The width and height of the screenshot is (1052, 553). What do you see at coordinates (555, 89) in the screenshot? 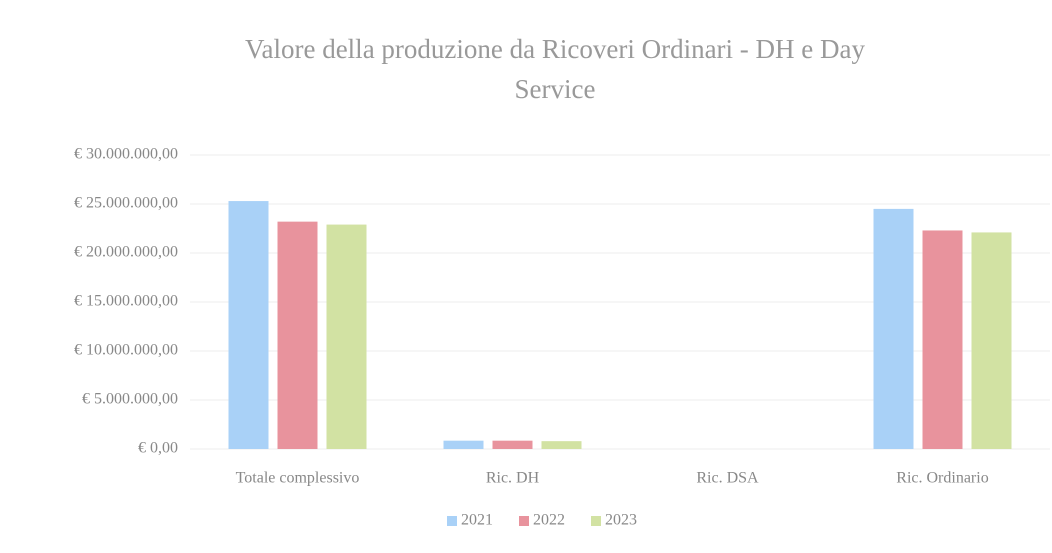
I see `chart-subtitle: Service` at bounding box center [555, 89].